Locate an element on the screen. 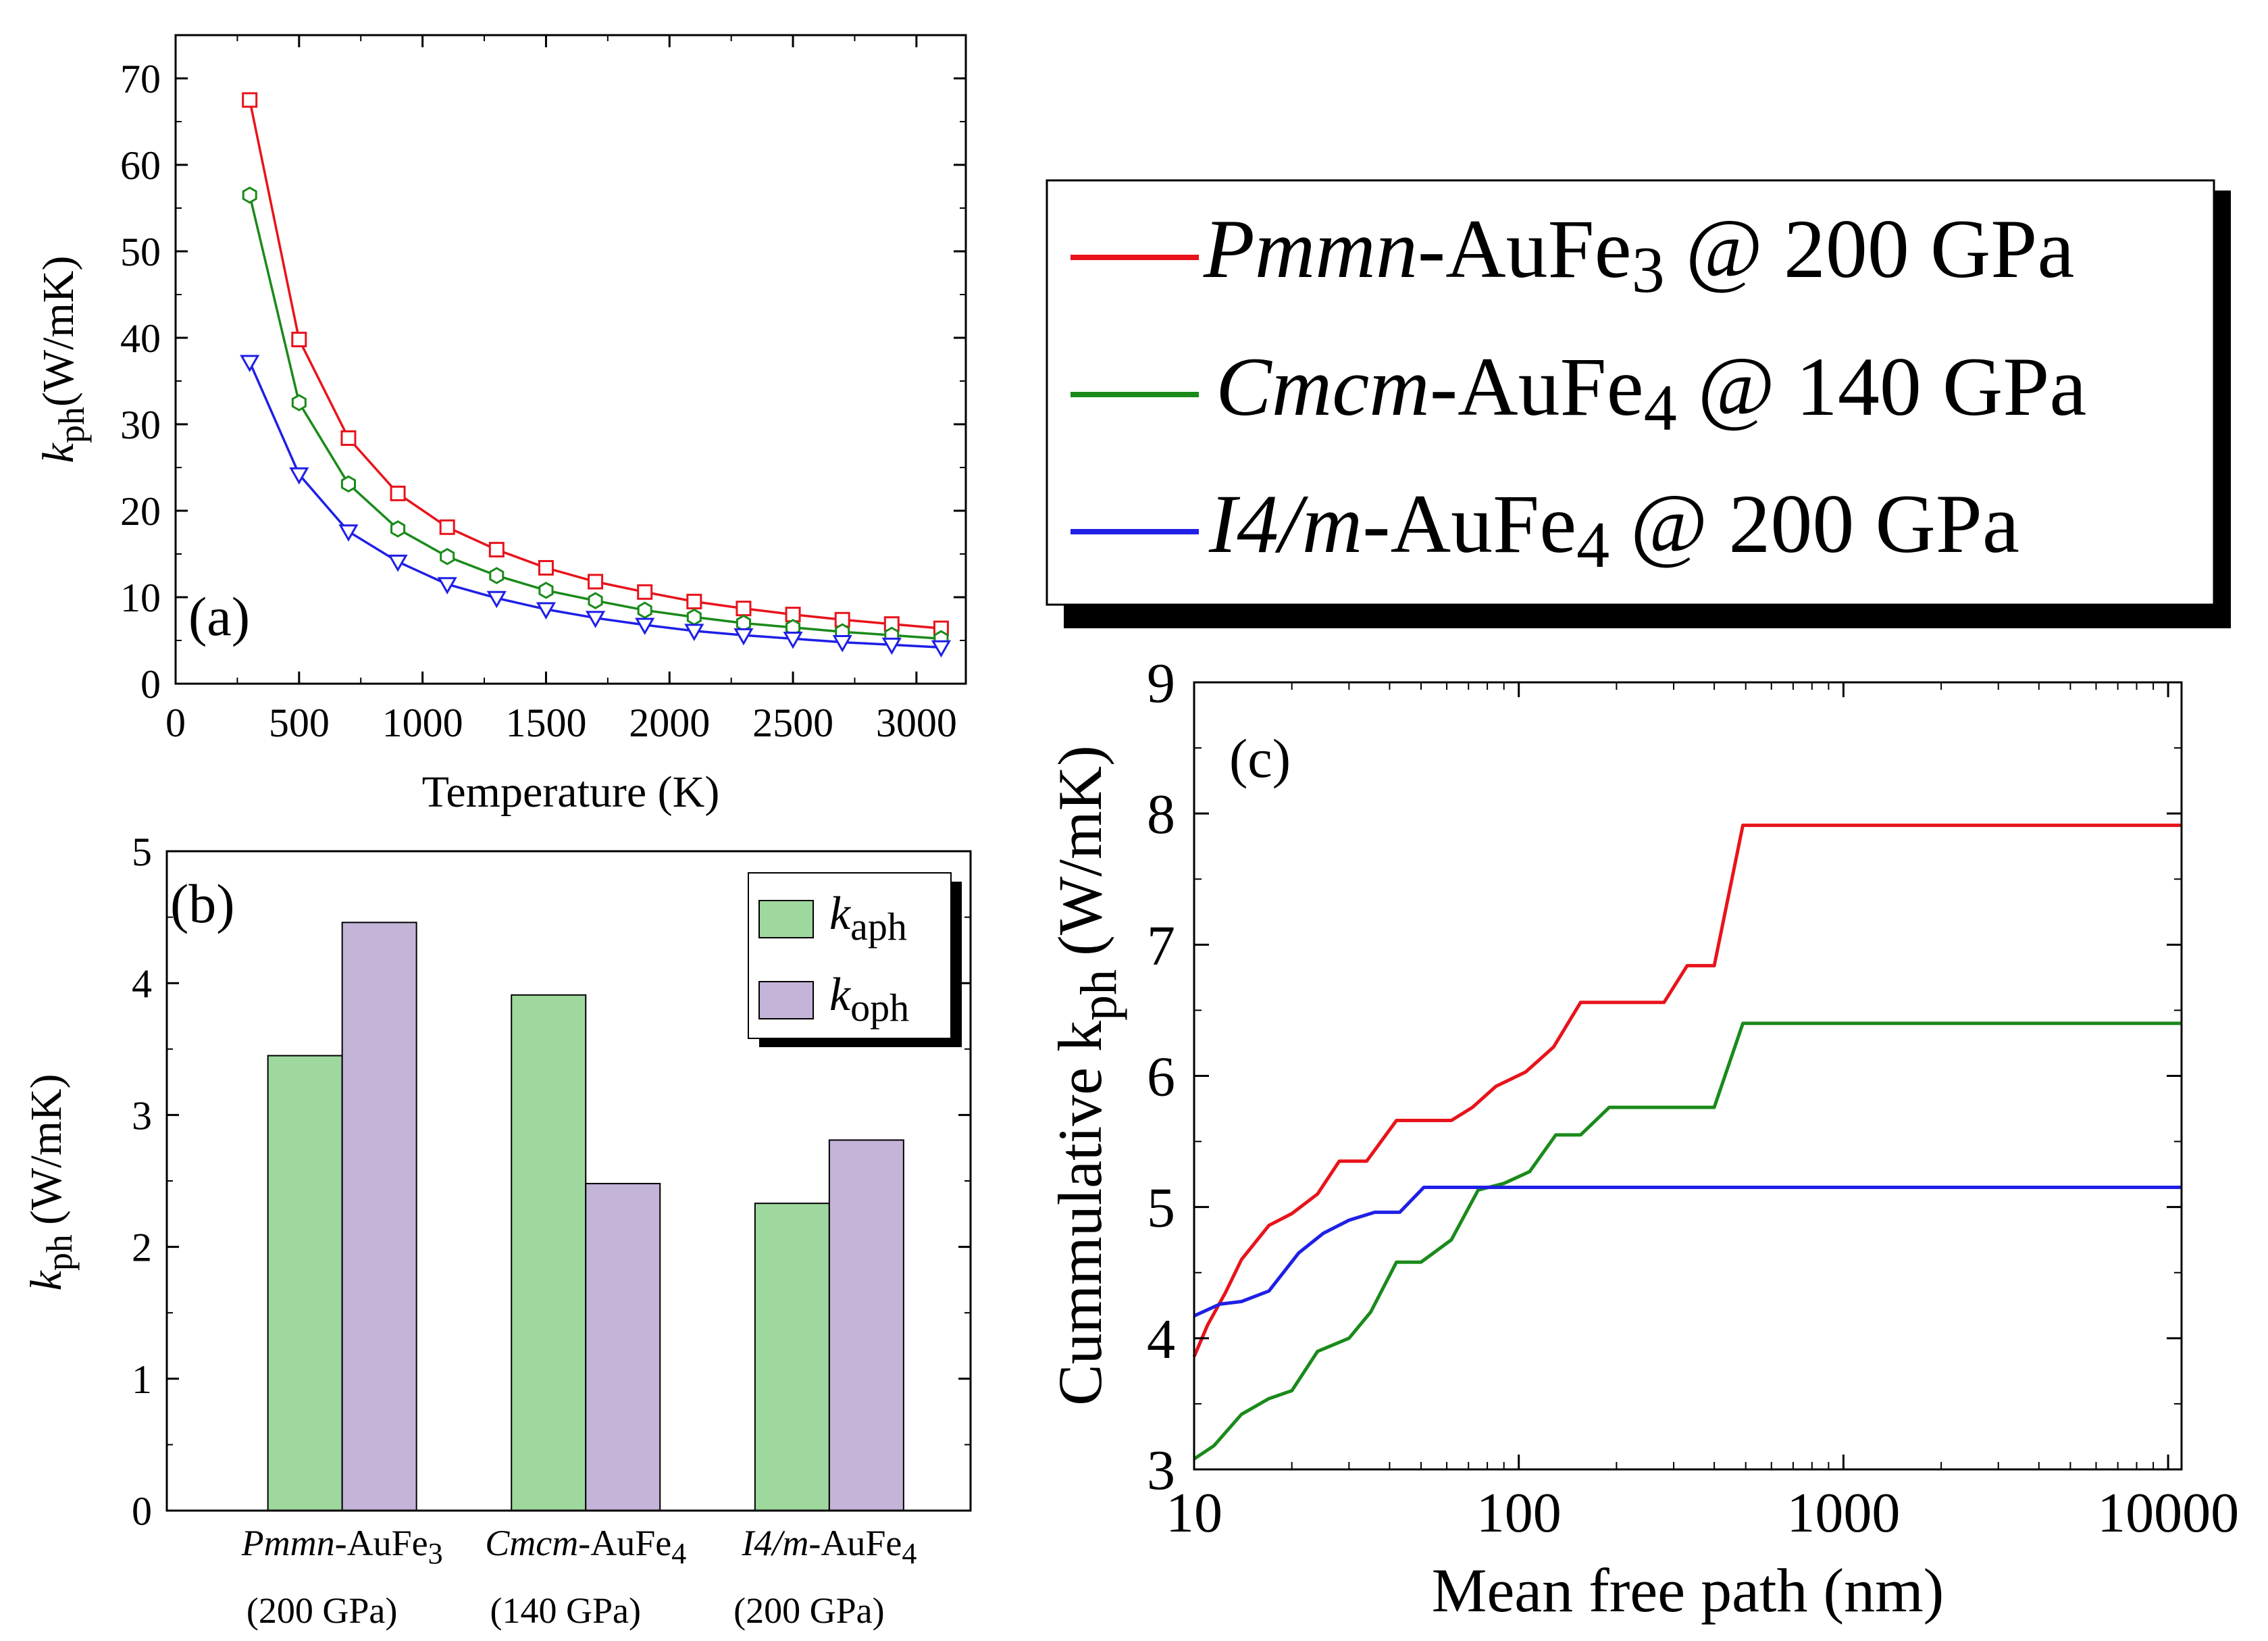 The height and width of the screenshot is (1641, 2268). b-ytick-label-5: 5 is located at coordinates (142, 852).